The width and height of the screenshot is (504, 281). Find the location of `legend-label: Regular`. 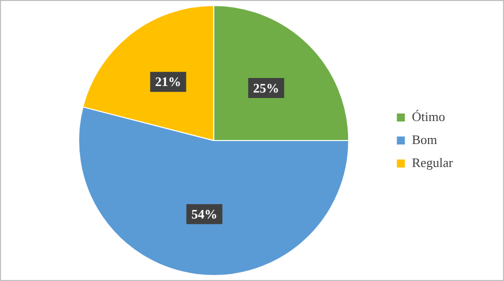

legend-label: Regular is located at coordinates (433, 162).